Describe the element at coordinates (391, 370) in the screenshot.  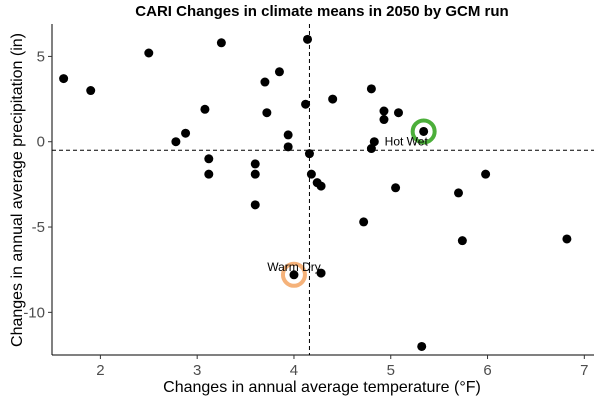
I see `x-tick-label: 5` at that location.